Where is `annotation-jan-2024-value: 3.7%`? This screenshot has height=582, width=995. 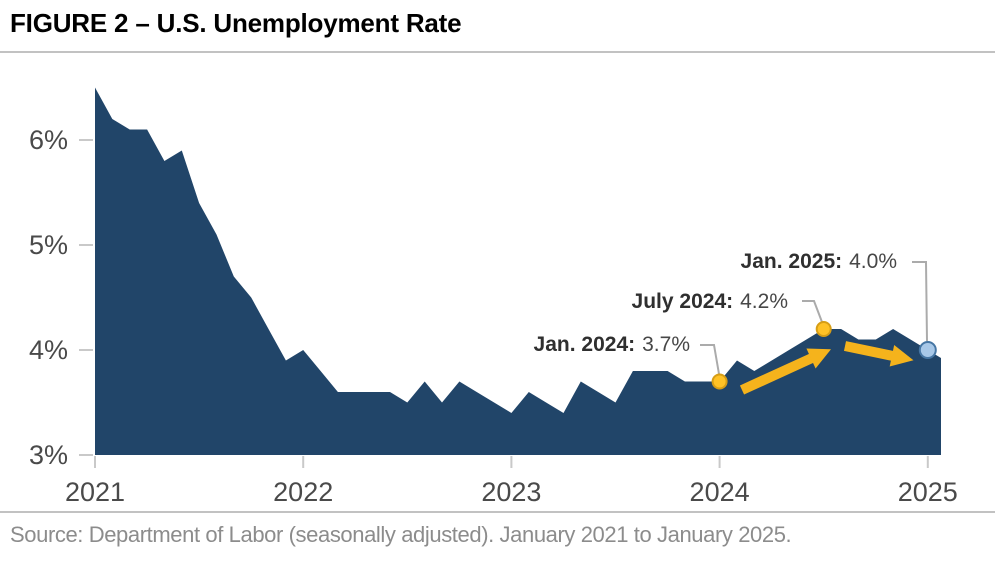 annotation-jan-2024-value: 3.7% is located at coordinates (666, 344).